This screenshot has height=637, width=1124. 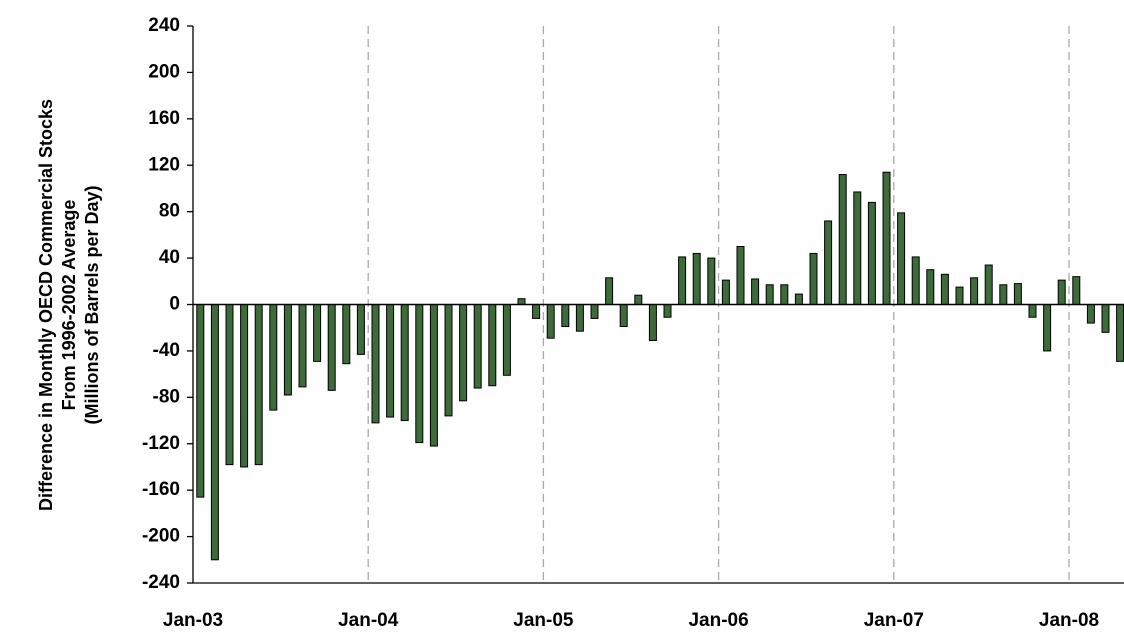 I want to click on x-tick-label: Jan-06, so click(x=718, y=620).